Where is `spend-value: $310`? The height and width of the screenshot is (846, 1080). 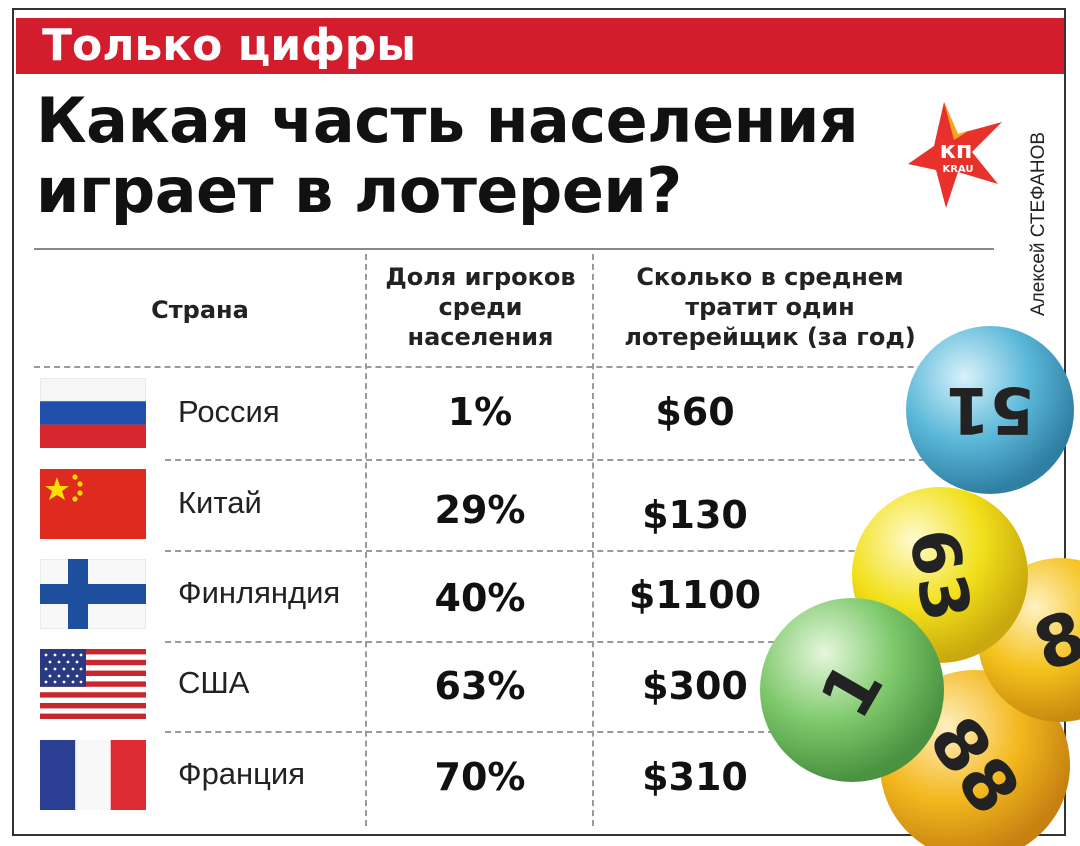 spend-value: $310 is located at coordinates (695, 777).